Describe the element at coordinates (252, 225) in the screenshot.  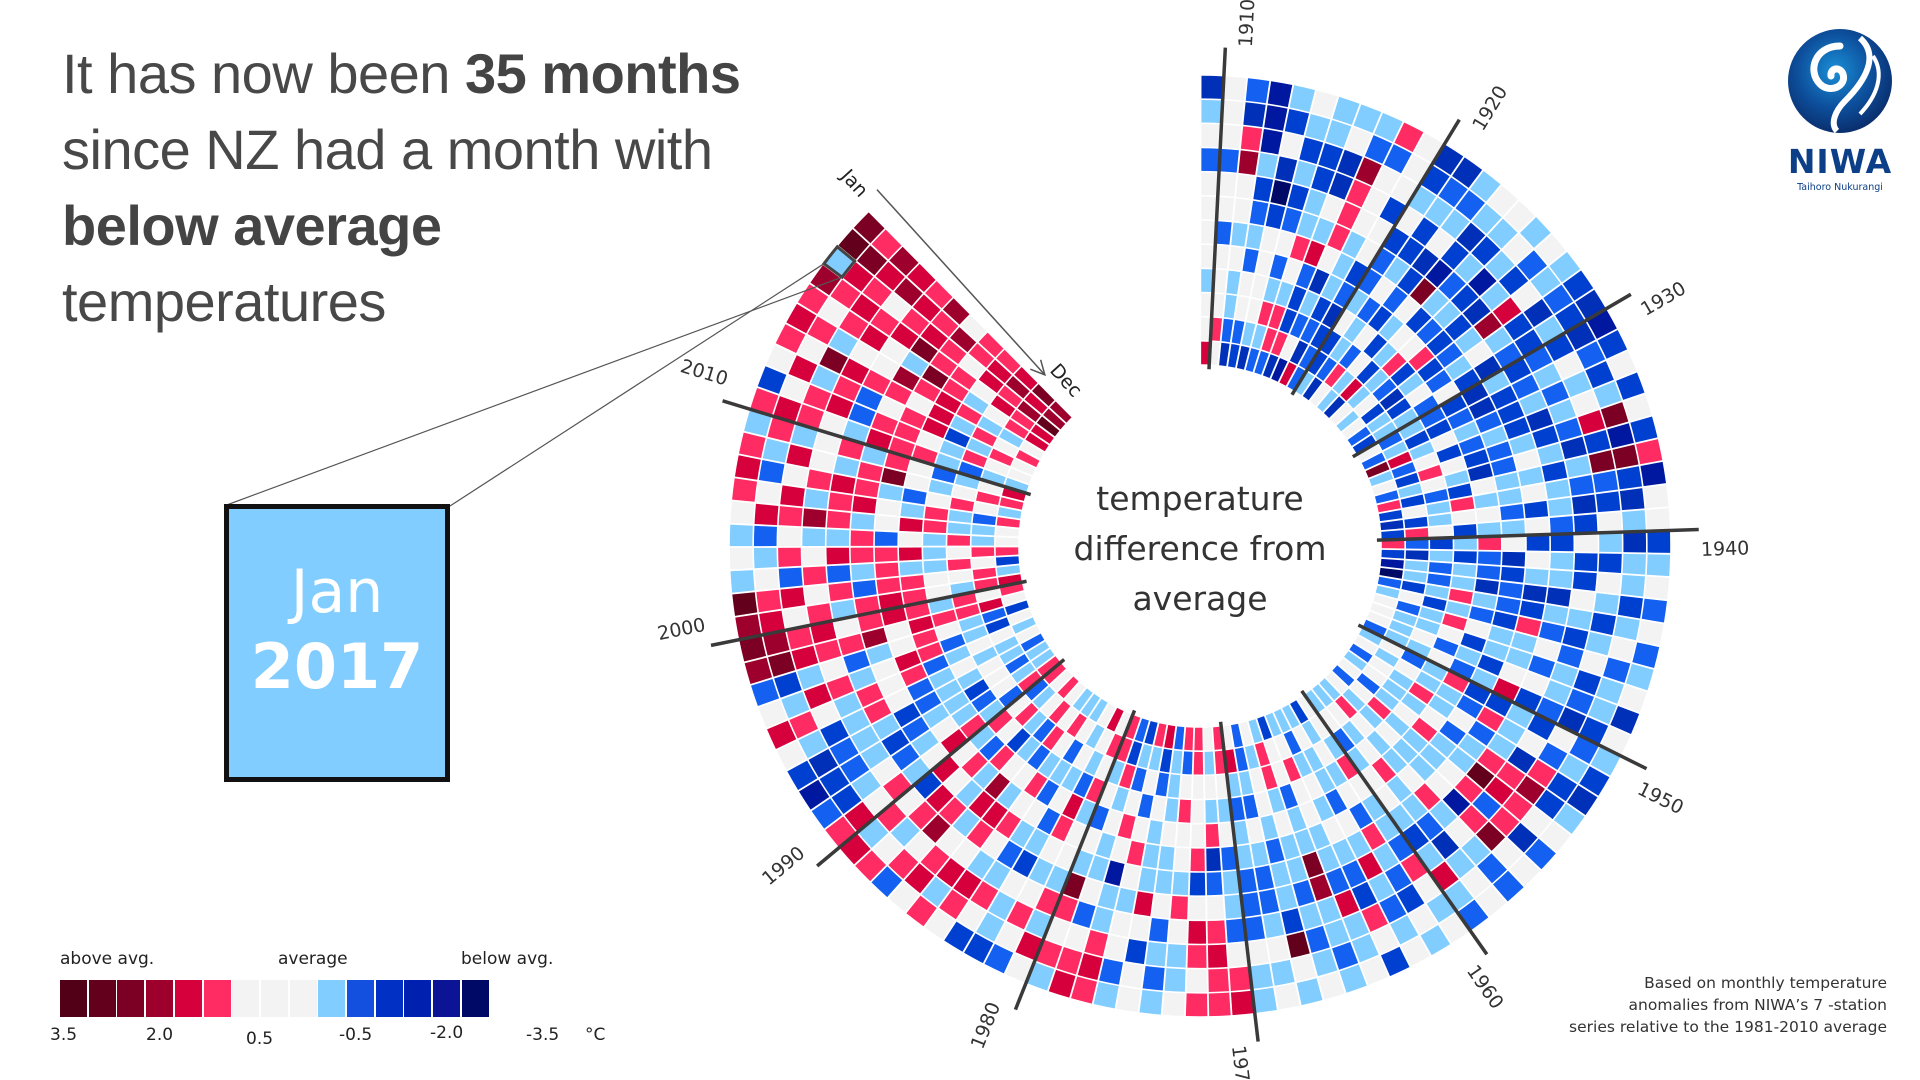
I see `headline-emphasis-below: below average` at that location.